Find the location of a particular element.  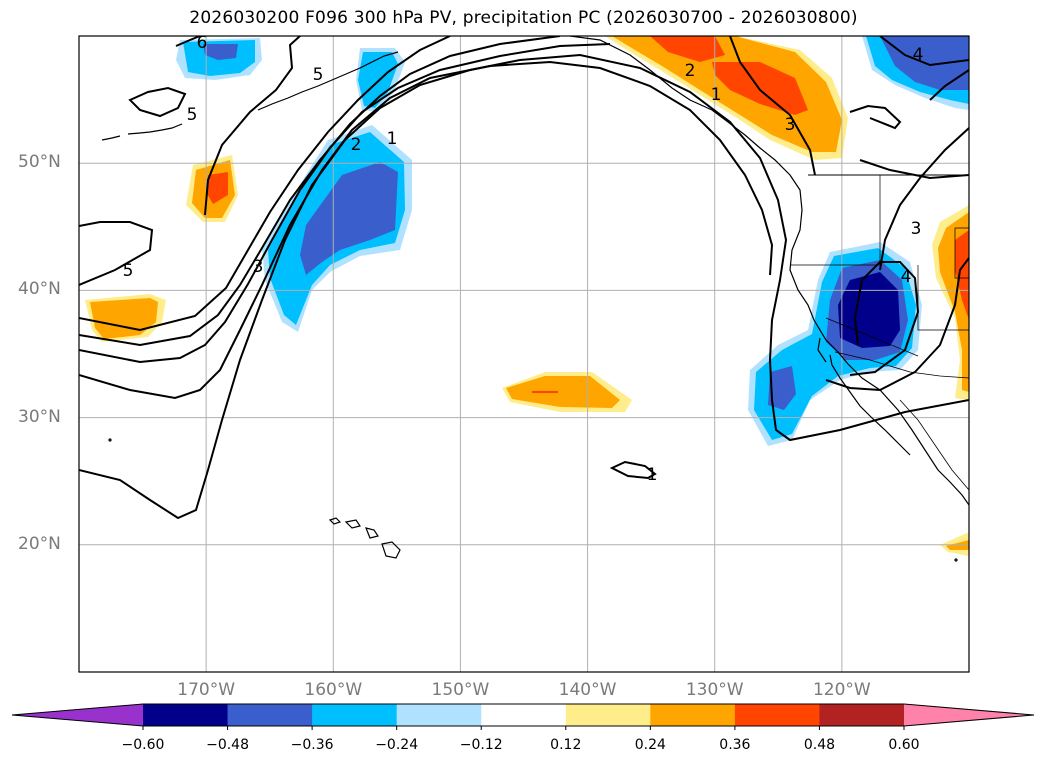

colorbar-tick-label: 0.12 is located at coordinates (566, 745).